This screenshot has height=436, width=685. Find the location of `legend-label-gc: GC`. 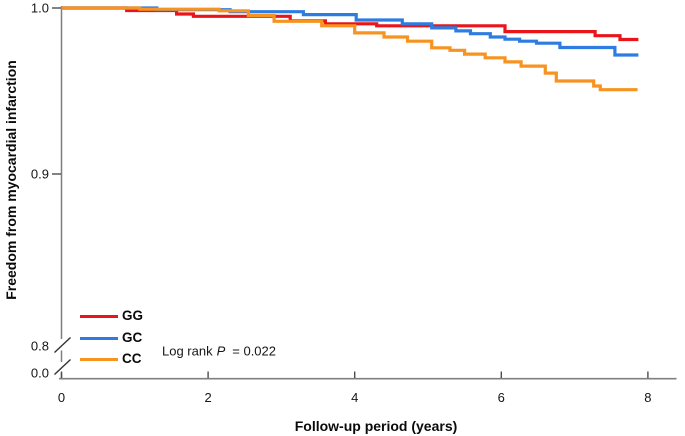

legend-label-gc: GC is located at coordinates (132, 337).